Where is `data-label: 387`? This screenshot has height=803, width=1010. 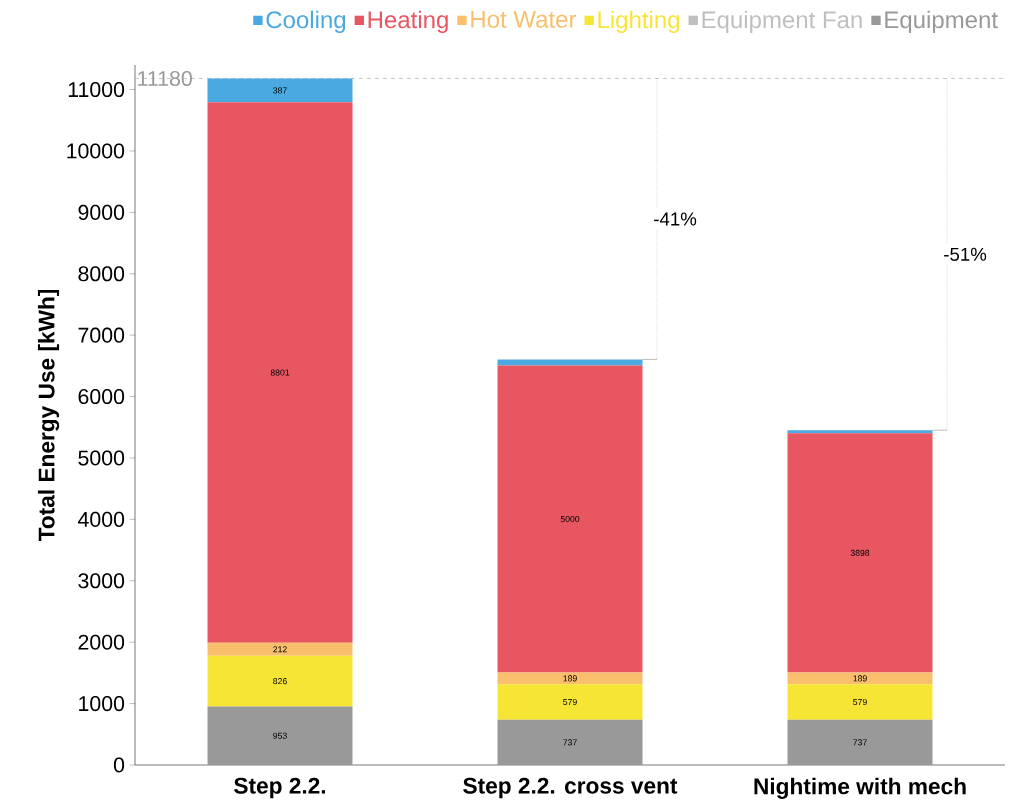 data-label: 387 is located at coordinates (280, 90).